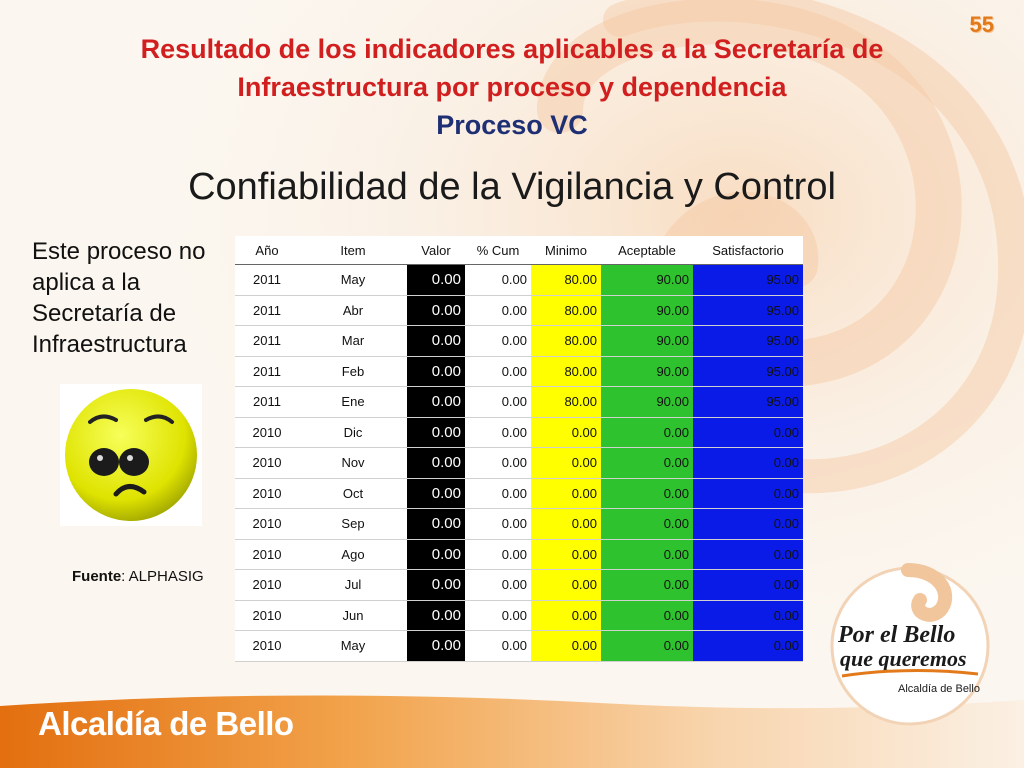 This screenshot has height=768, width=1024. I want to click on table-row: 2011 Feb 0.00 0.00 80.00 90.00 95.00, so click(519, 371).